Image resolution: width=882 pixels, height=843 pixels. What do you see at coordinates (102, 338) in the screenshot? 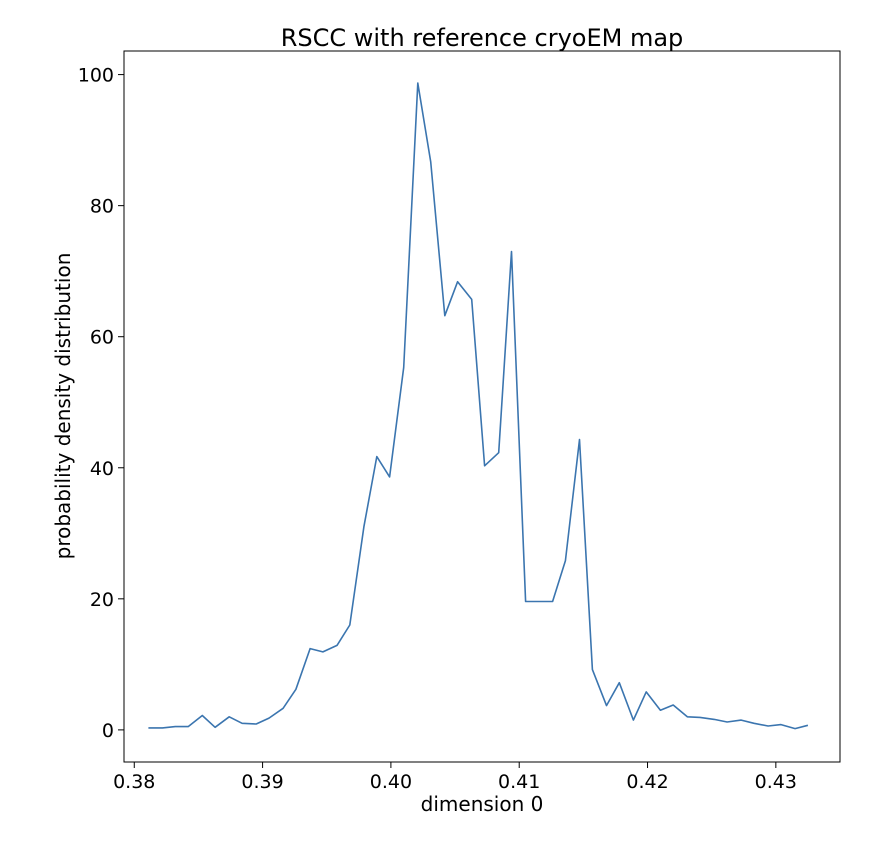
I see `y-tick-label: 60` at bounding box center [102, 338].